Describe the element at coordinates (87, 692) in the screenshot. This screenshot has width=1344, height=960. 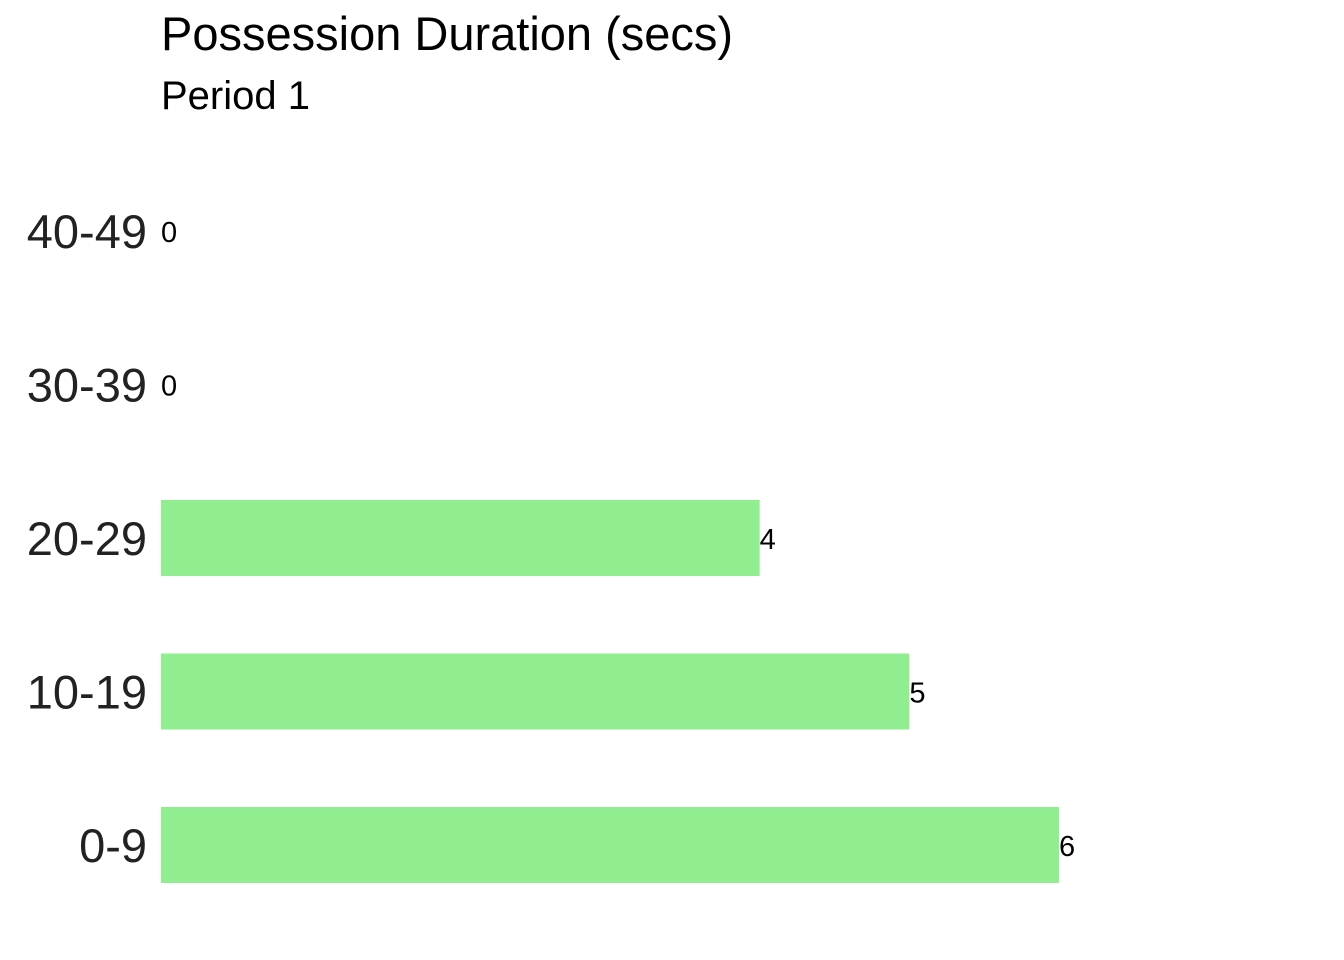
I see `y-tick-label: 10-19` at that location.